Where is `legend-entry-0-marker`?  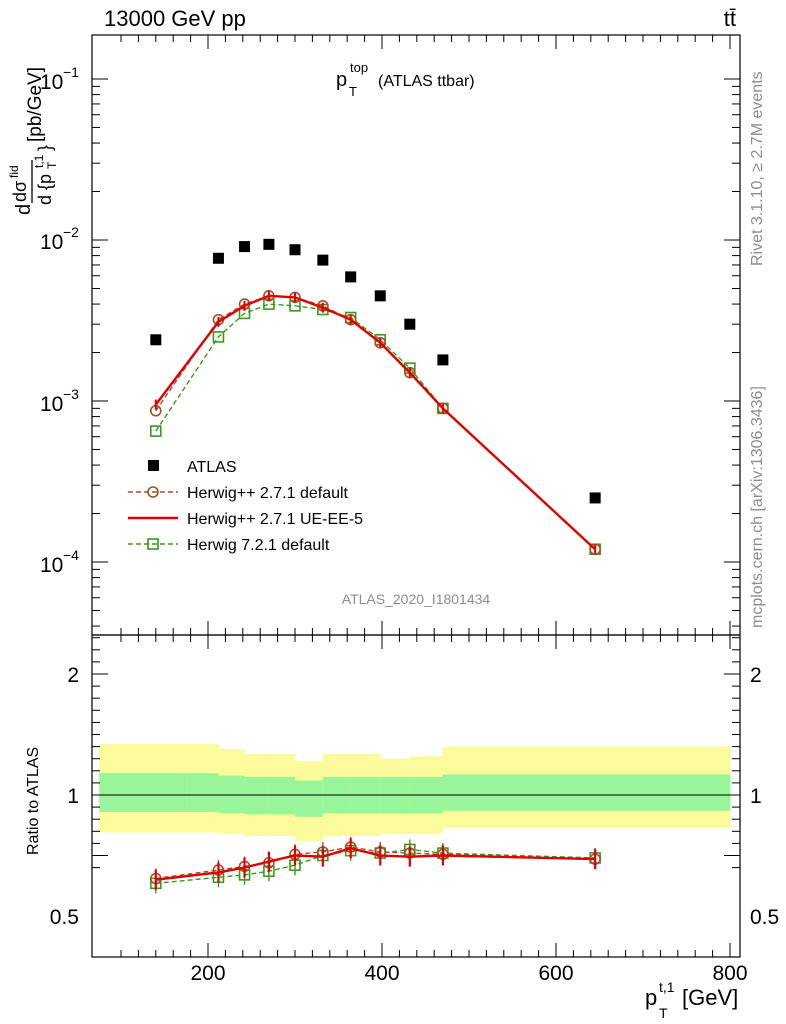 legend-entry-0-marker is located at coordinates (153, 465).